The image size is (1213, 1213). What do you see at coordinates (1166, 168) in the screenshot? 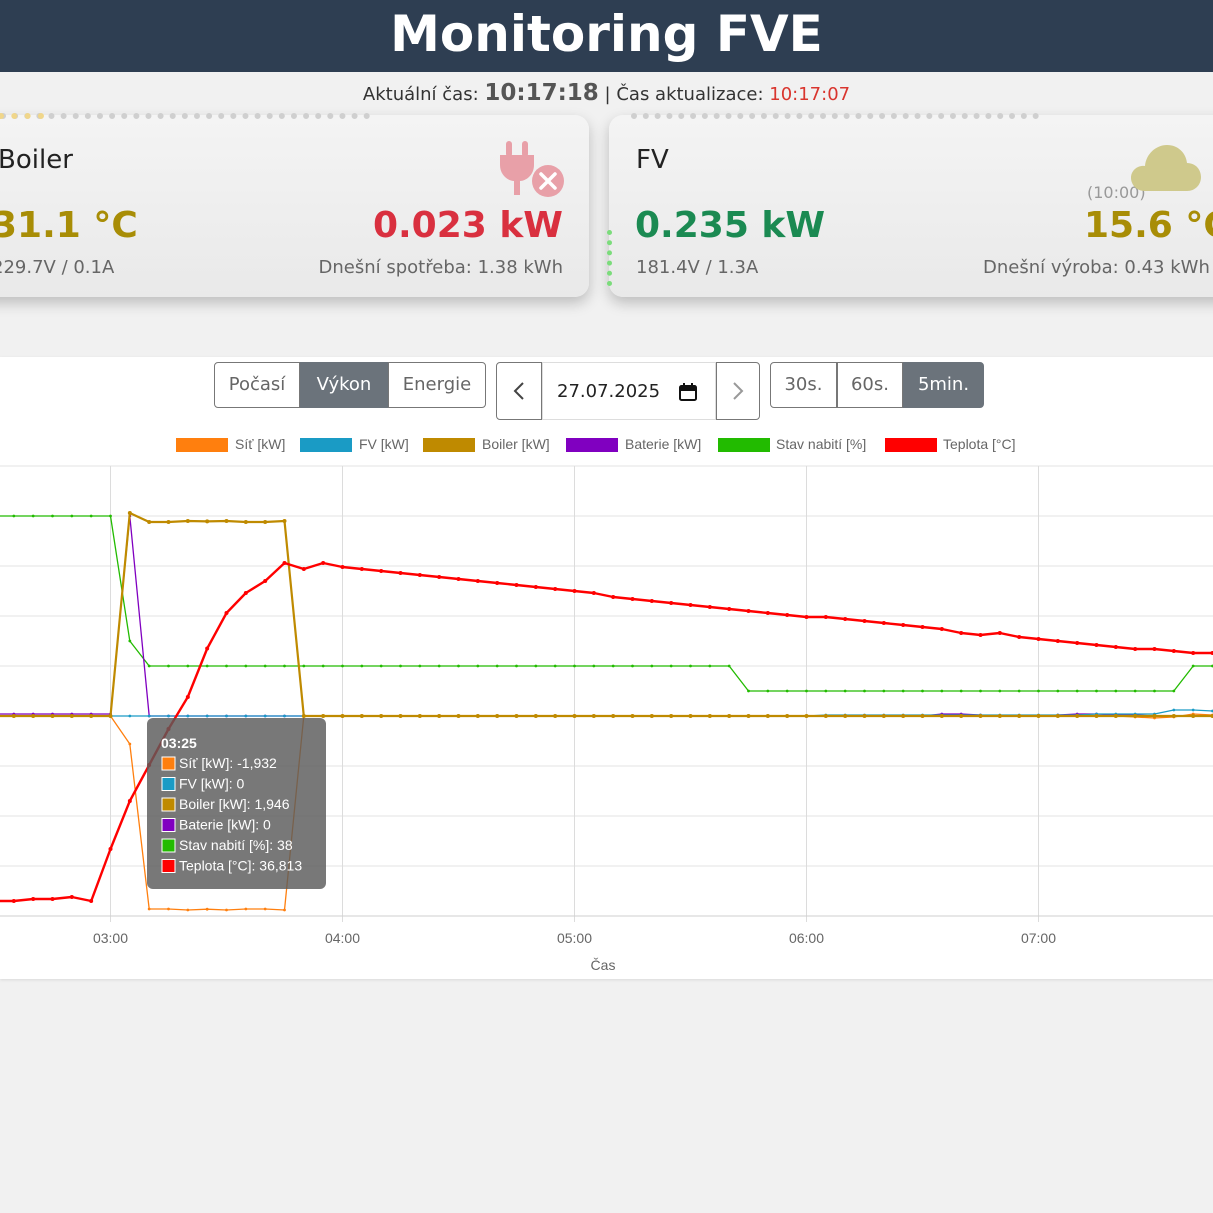
I see `cloud-icon` at bounding box center [1166, 168].